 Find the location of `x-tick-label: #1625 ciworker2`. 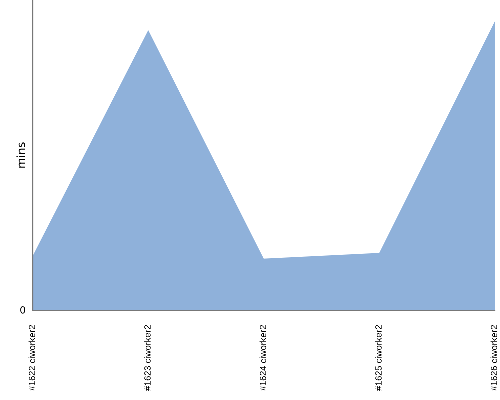

x-tick-label: #1625 ciworker2 is located at coordinates (378, 358).